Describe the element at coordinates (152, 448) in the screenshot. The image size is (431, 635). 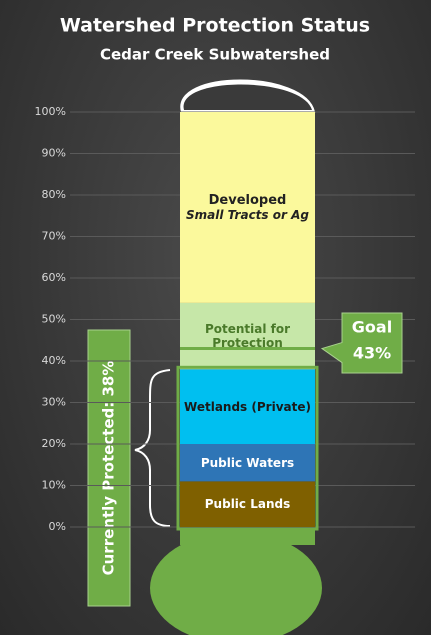
I see `bracket` at that location.